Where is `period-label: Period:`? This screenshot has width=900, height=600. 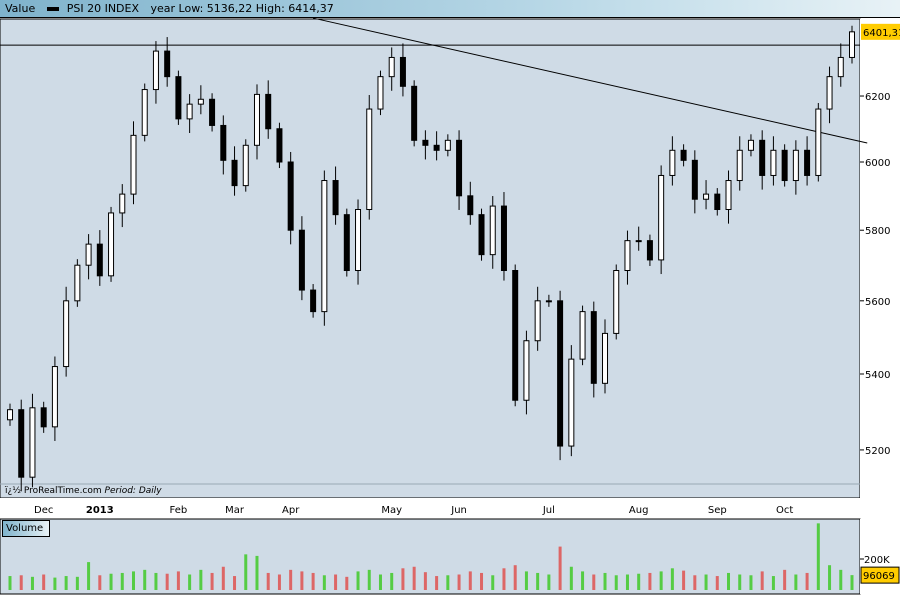
period-label: Period: is located at coordinates (120, 491).